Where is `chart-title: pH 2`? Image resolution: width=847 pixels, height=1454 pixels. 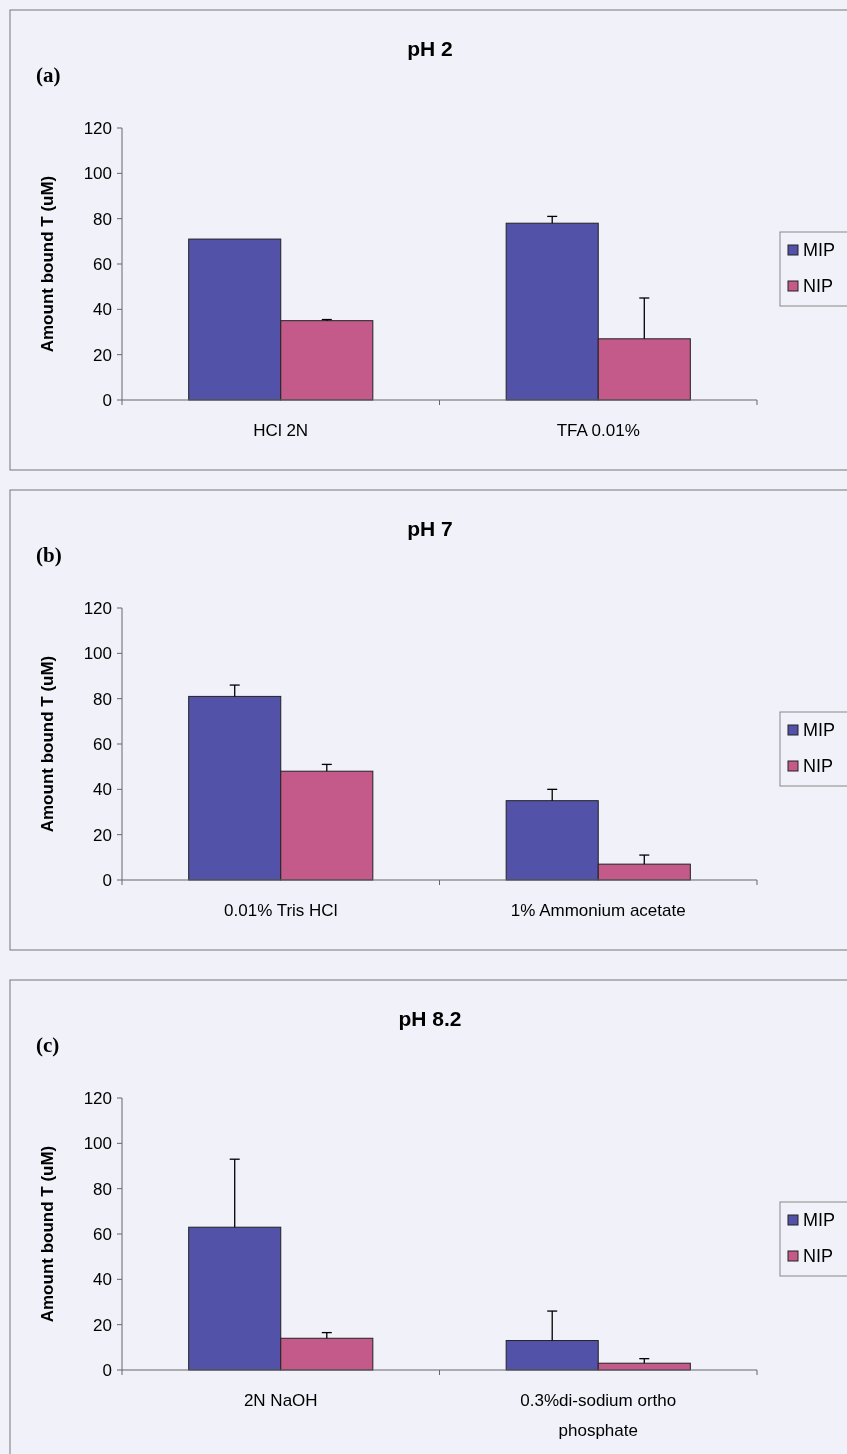 chart-title: pH 2 is located at coordinates (430, 48).